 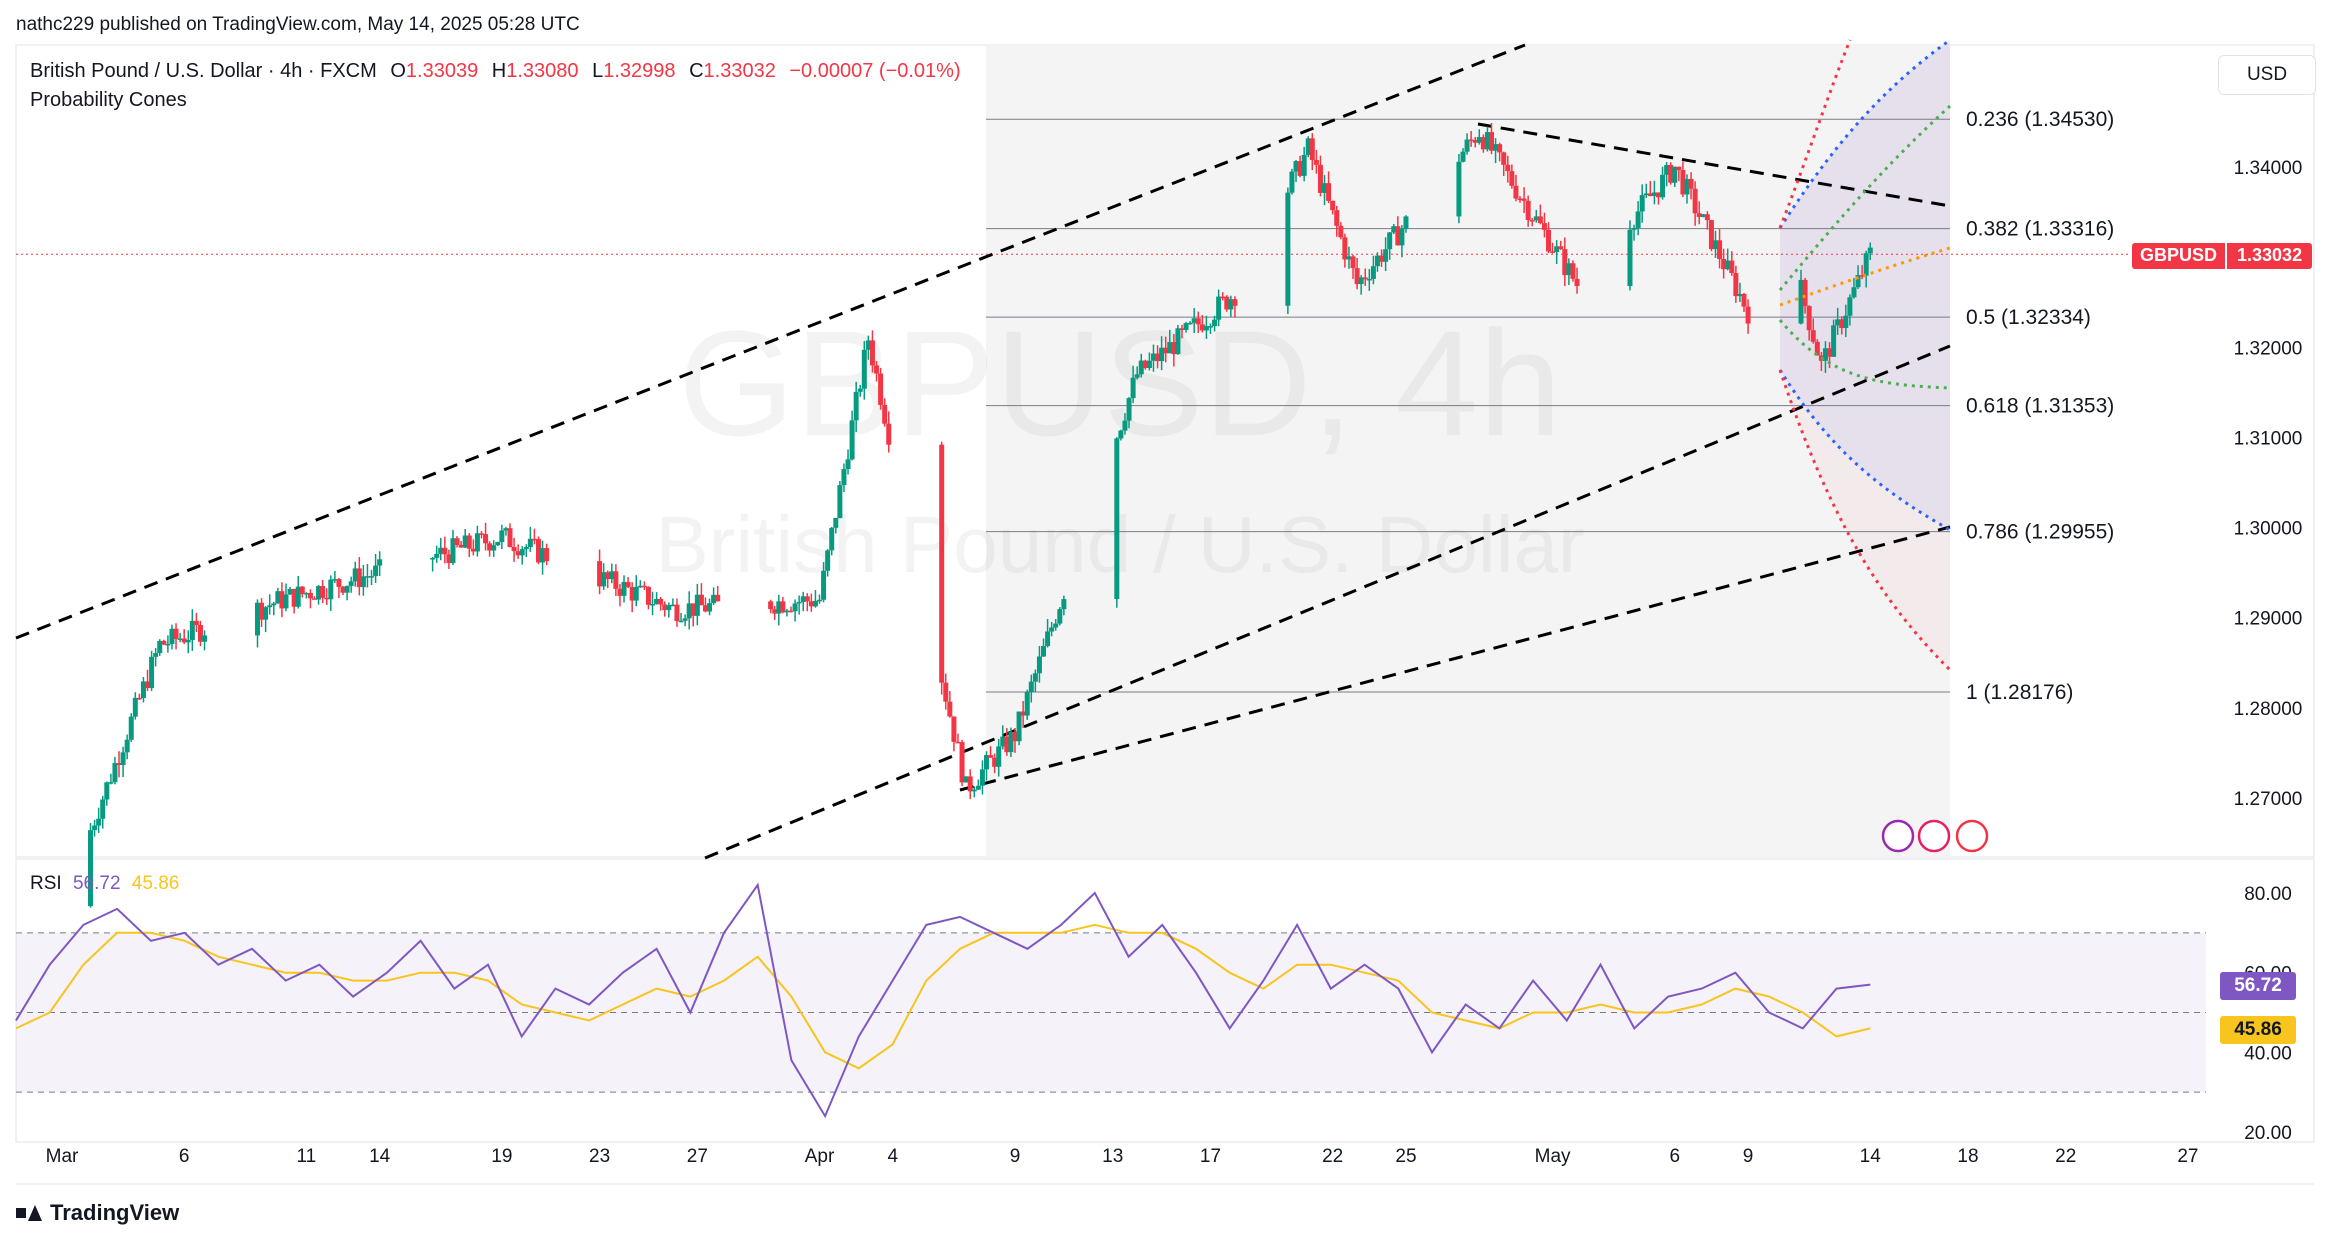 I want to click on date-axis-tick: May, so click(x=1553, y=1156).